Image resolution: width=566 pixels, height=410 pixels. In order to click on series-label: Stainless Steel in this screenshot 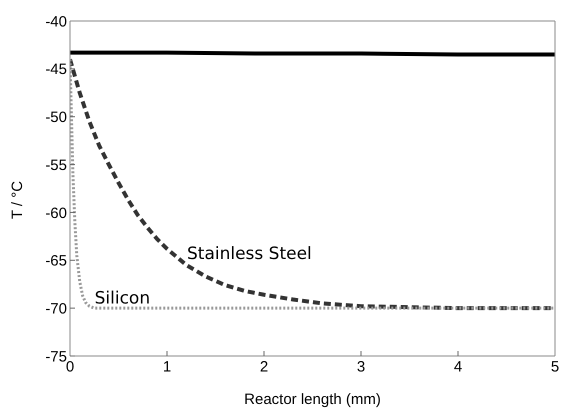, I will do `click(249, 254)`.